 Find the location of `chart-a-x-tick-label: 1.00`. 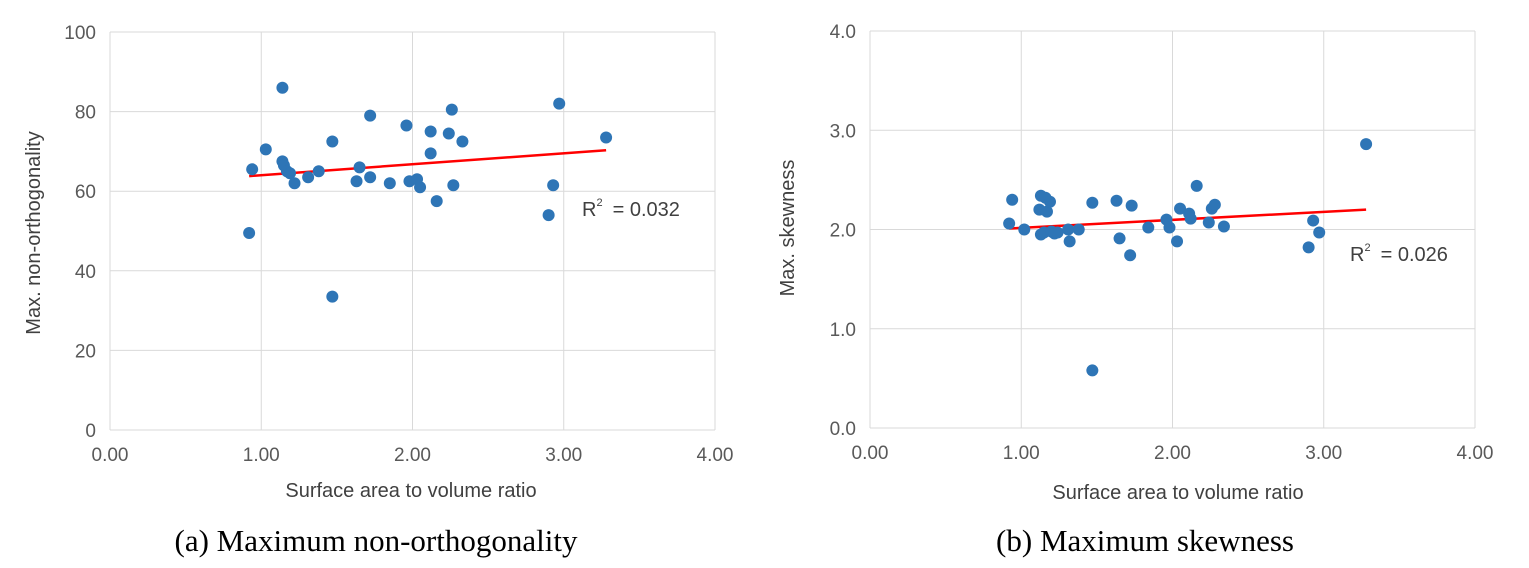

chart-a-x-tick-label: 1.00 is located at coordinates (261, 455).